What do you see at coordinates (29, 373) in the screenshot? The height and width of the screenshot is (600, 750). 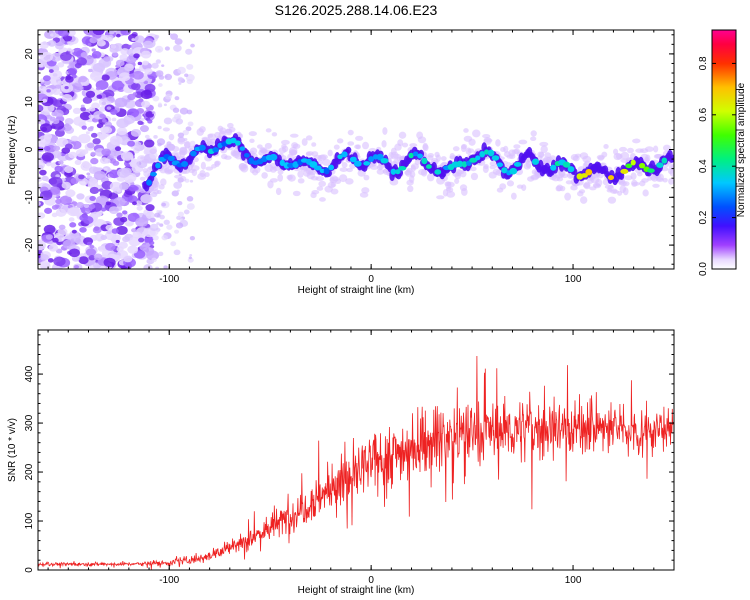 I see `snr-y-tick-label: 400` at bounding box center [29, 373].